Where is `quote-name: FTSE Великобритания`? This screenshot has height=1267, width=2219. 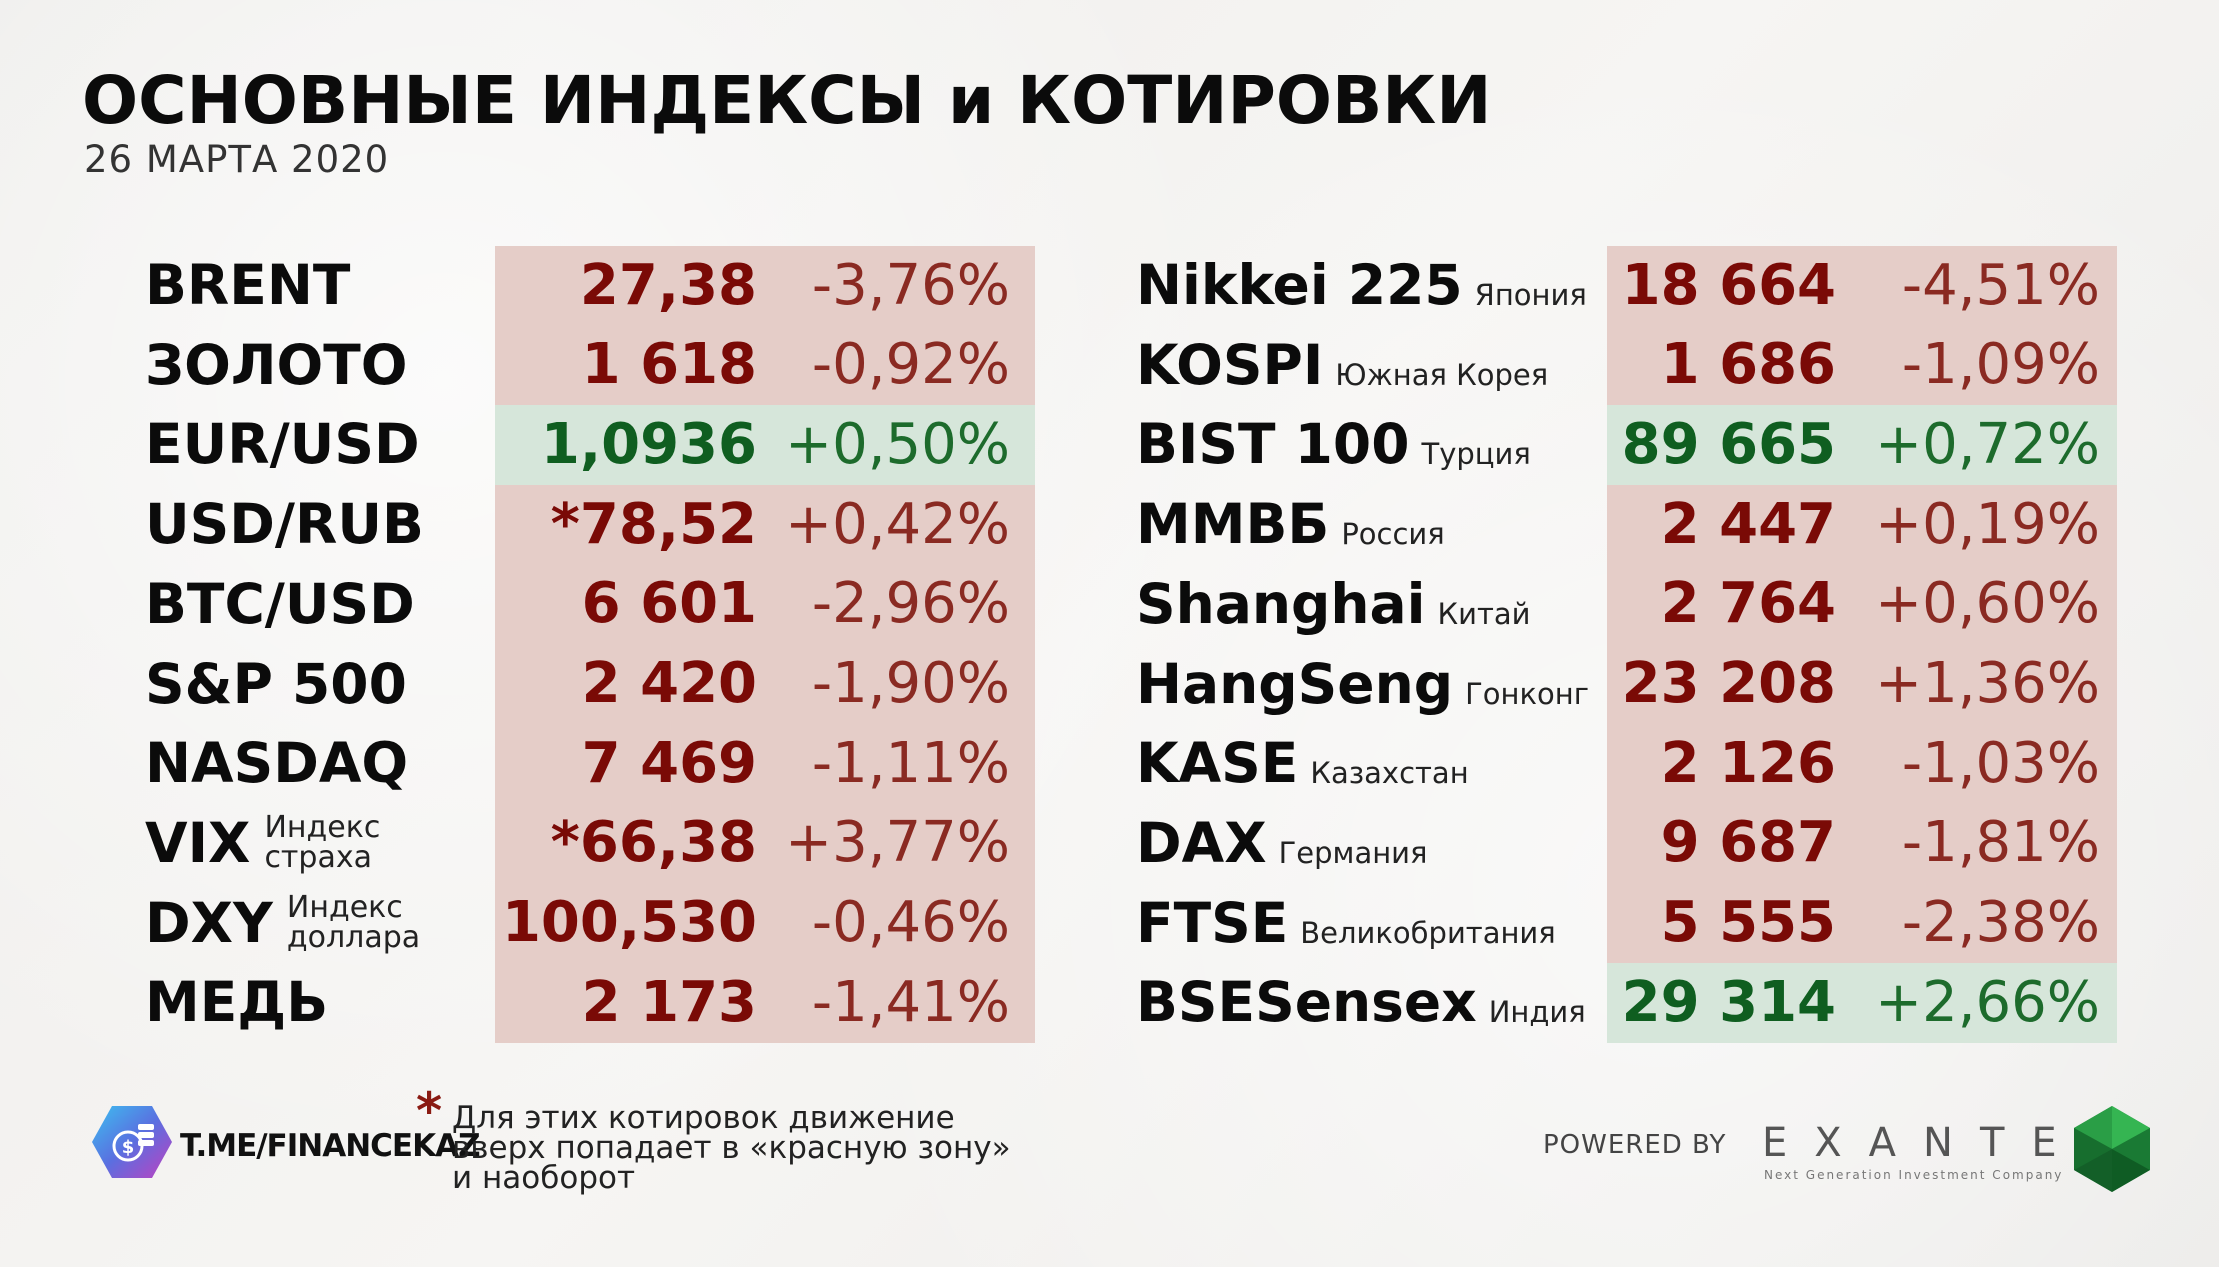
quote-name: FTSE Великобритания is located at coordinates (1346, 923).